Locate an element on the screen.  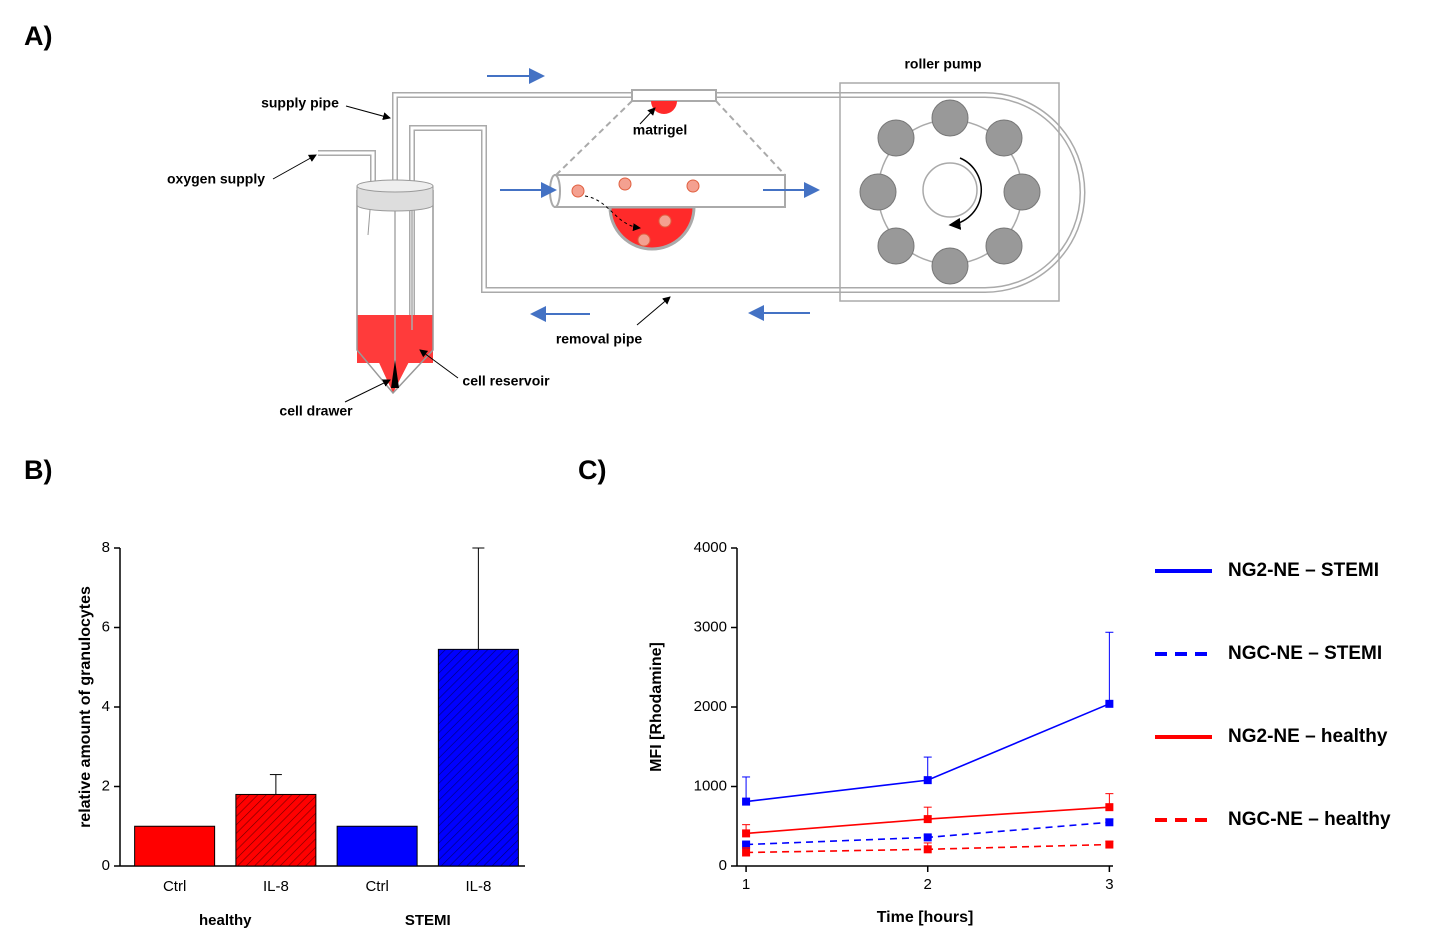
diagram-label: matrigel is located at coordinates (660, 130).